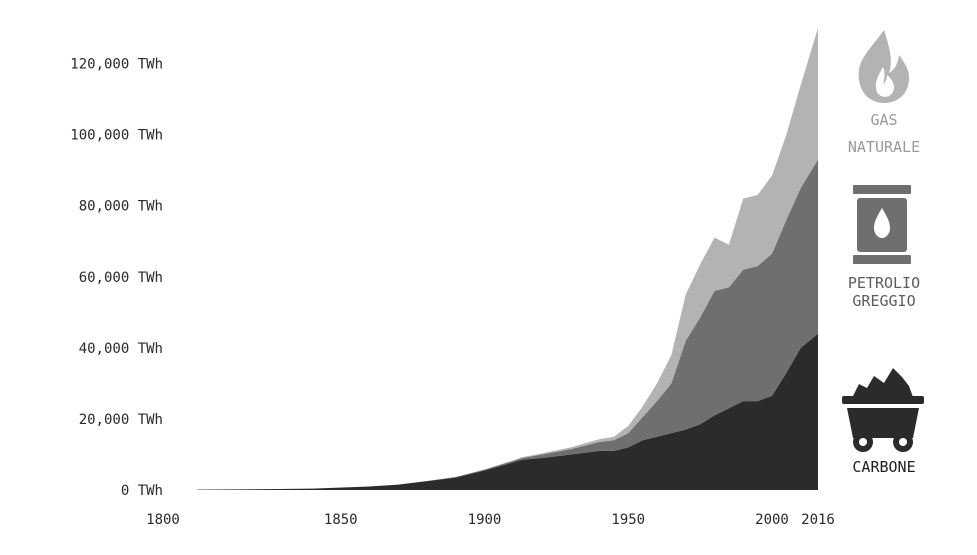  Describe the element at coordinates (341, 520) in the screenshot. I see `x-tick-label: 1850` at that location.